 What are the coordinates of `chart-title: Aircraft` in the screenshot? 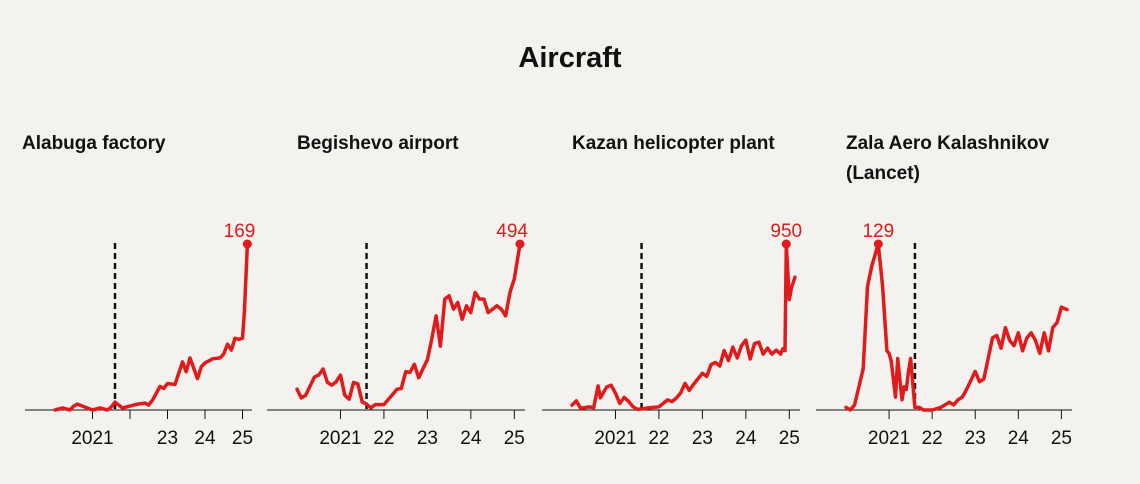 It's located at (570, 58).